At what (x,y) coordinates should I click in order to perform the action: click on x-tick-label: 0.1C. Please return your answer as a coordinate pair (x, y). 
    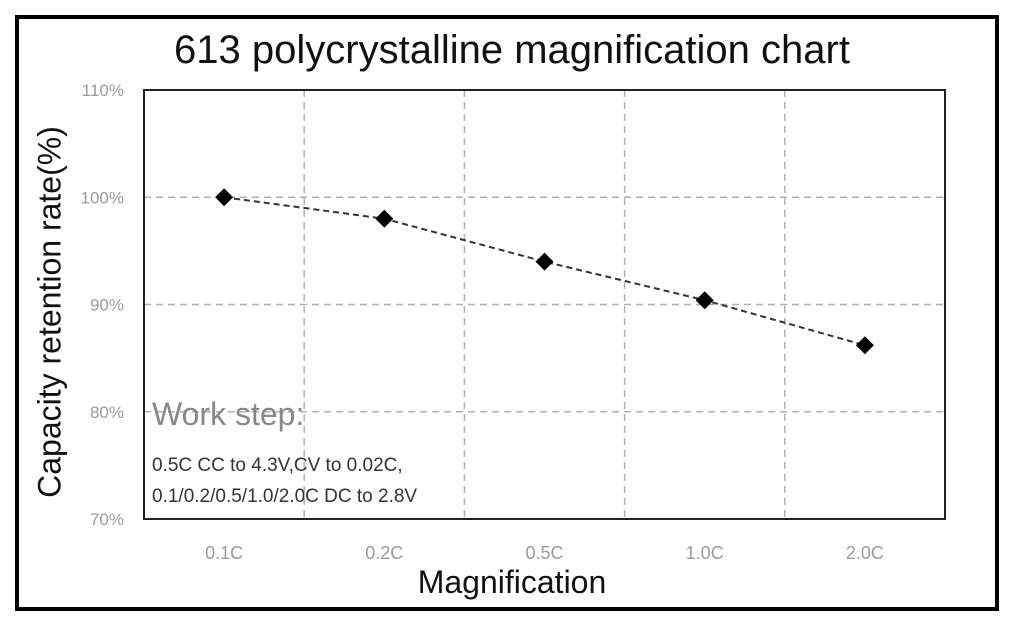
    Looking at the image, I should click on (224, 553).